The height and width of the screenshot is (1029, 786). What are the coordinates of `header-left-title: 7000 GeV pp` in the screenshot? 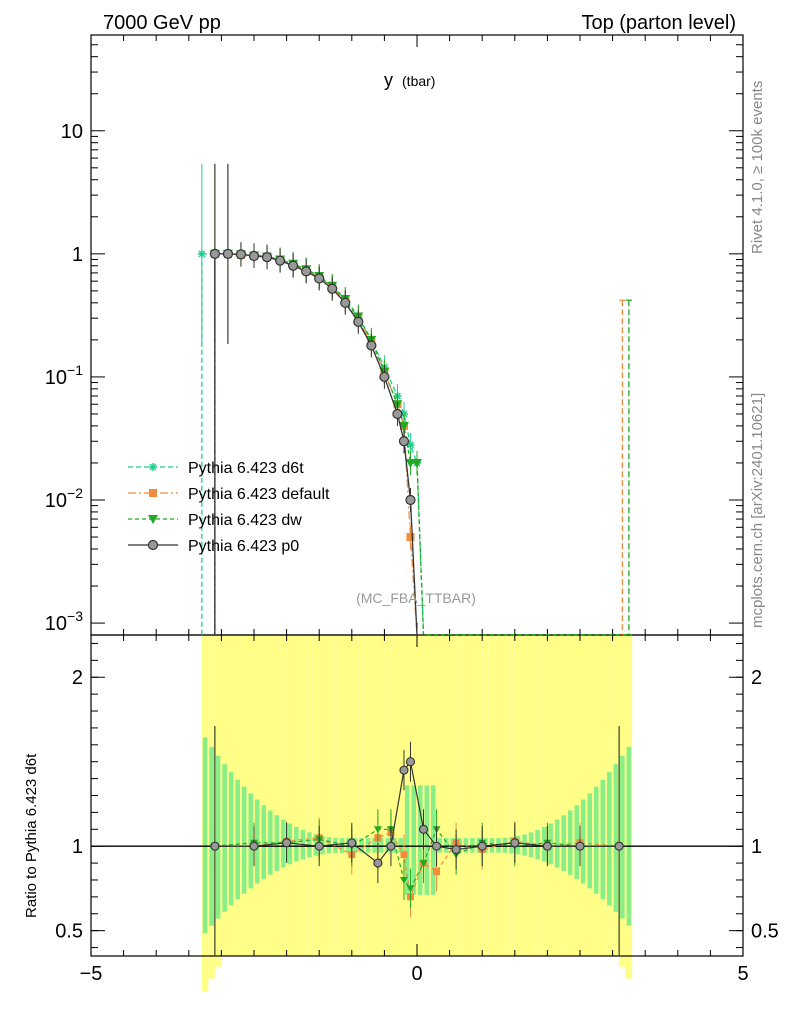 It's located at (162, 23).